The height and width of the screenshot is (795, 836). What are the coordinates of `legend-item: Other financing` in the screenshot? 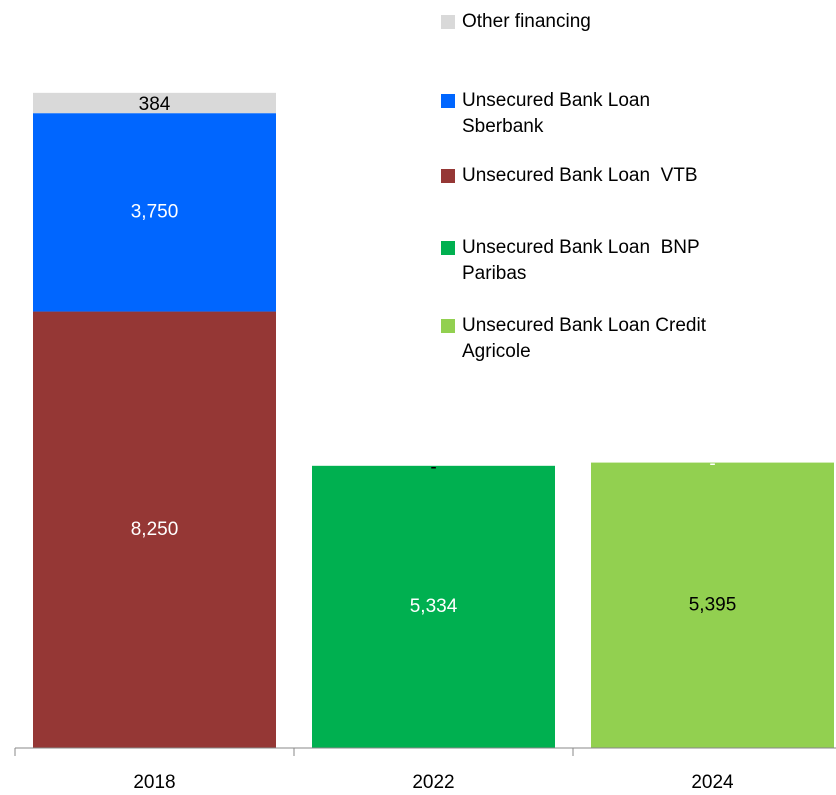 It's located at (586, 22).